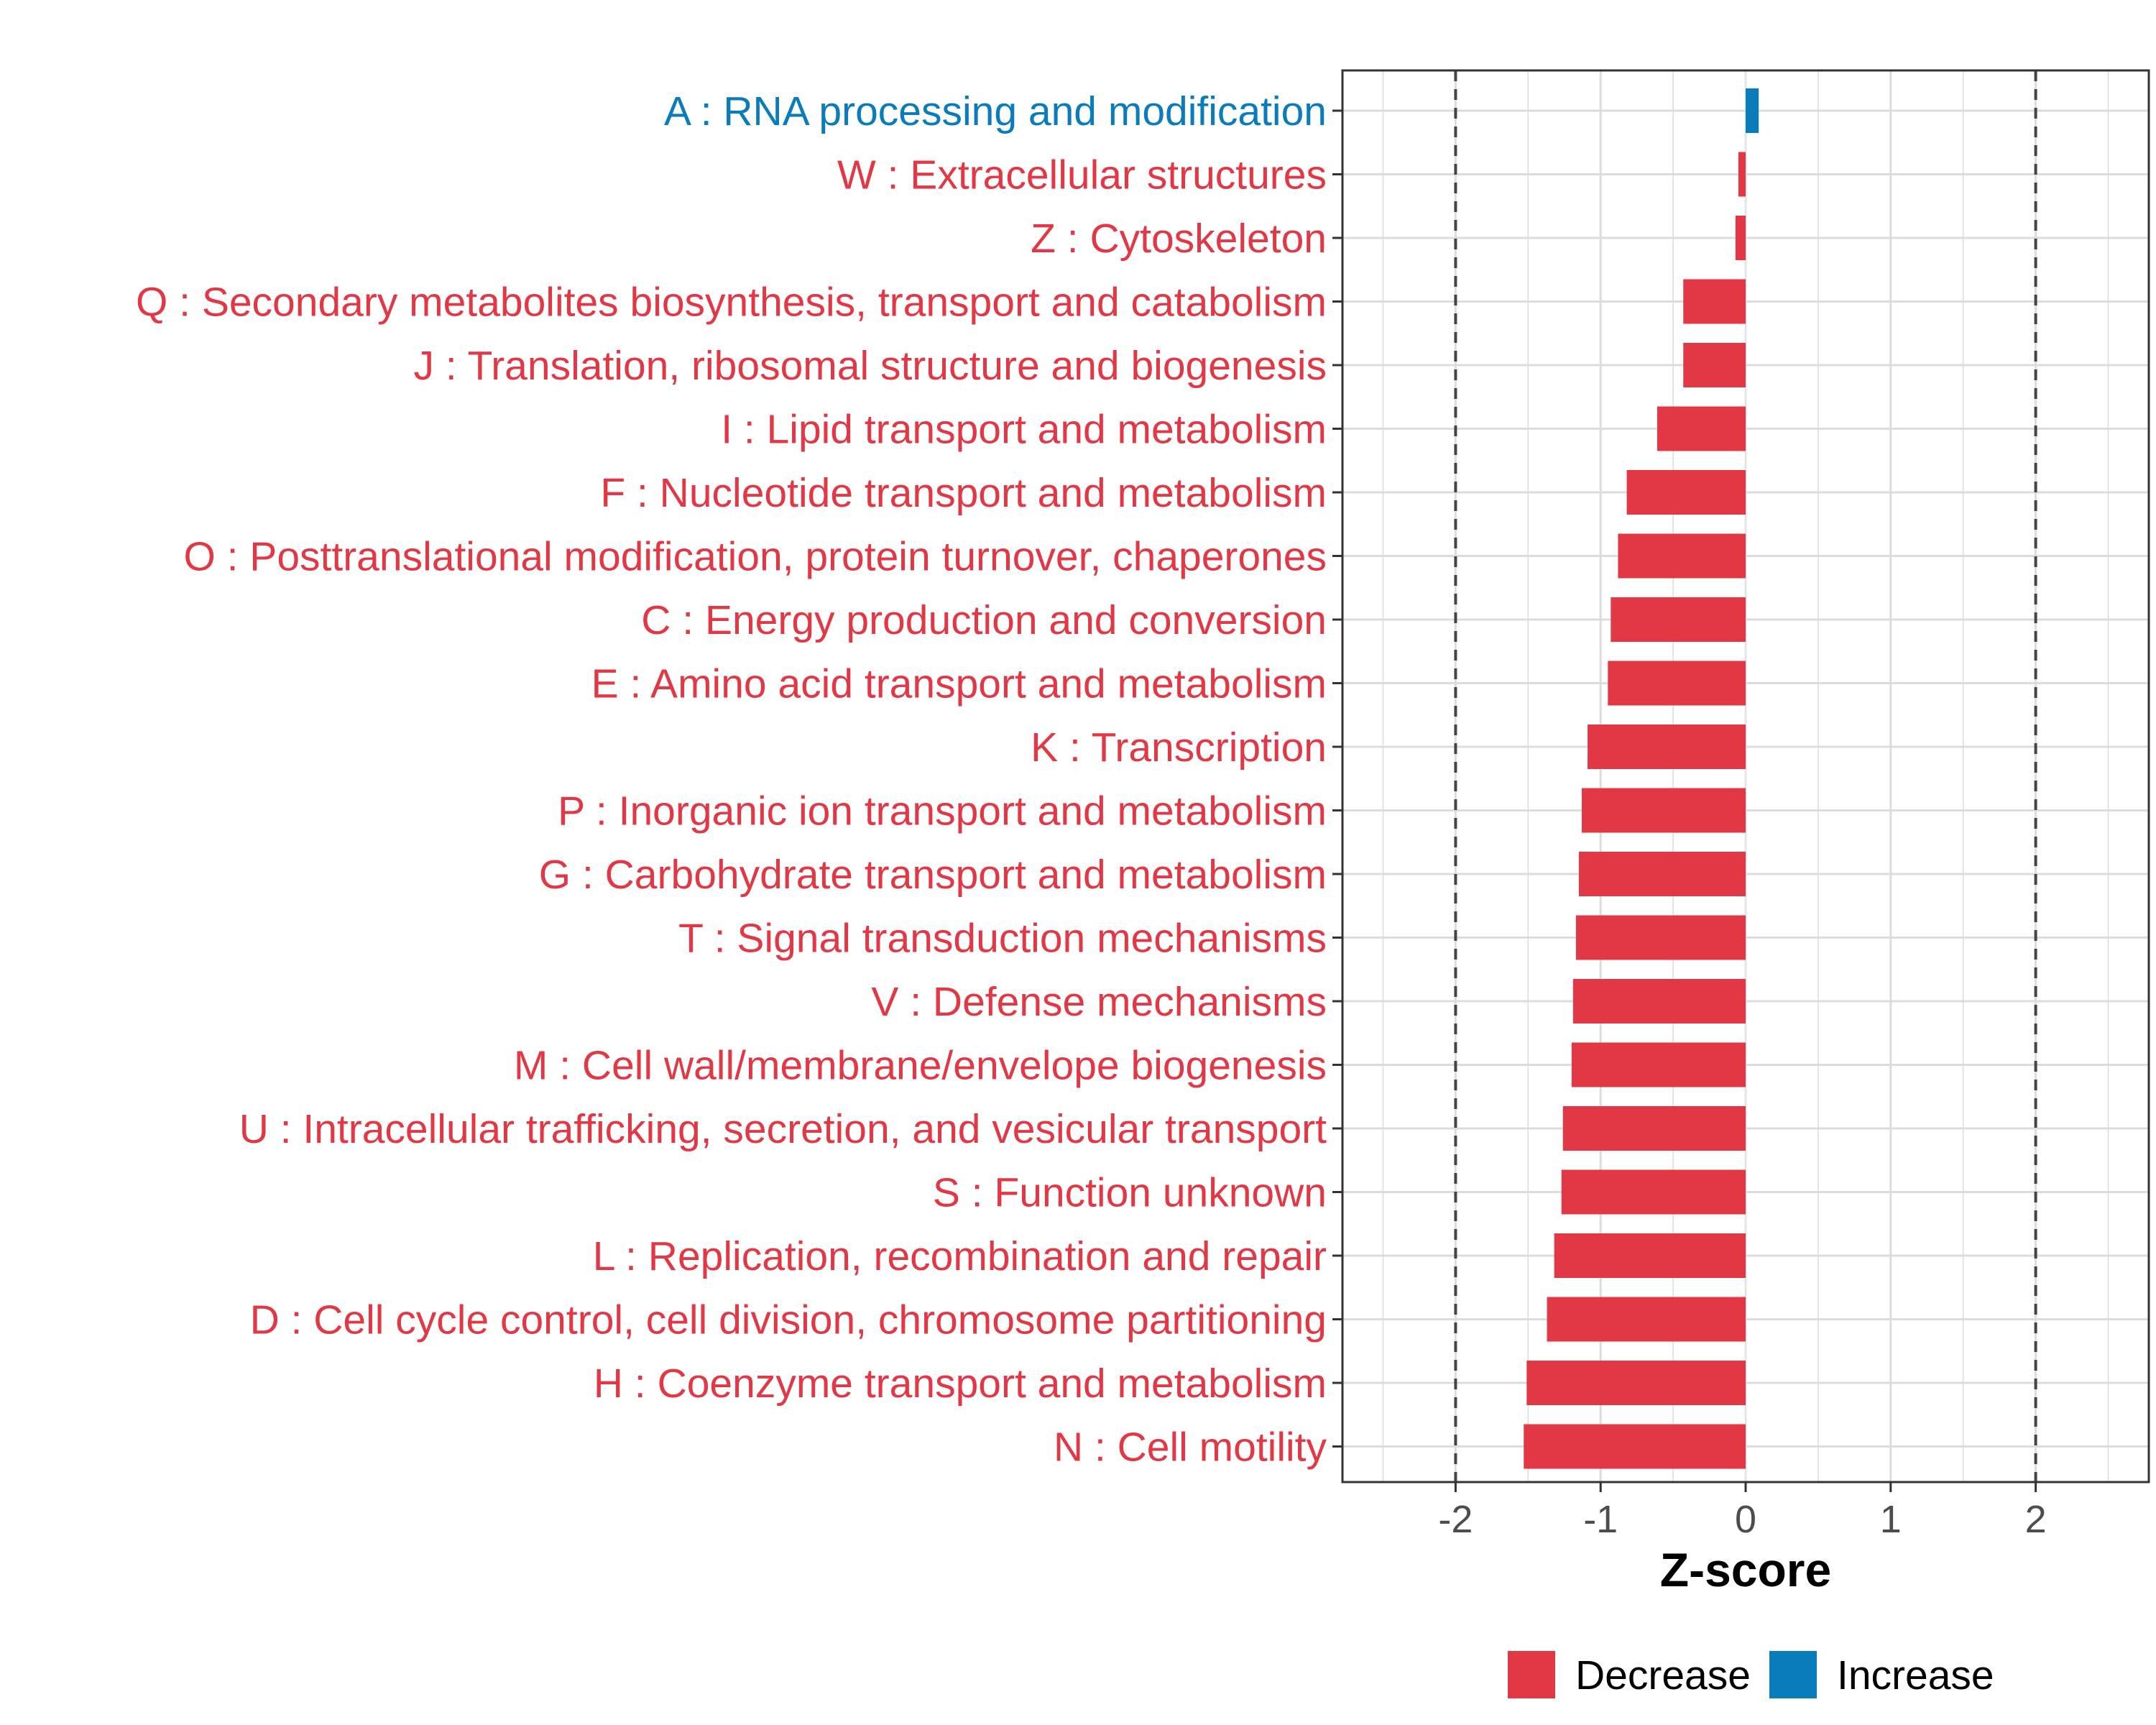 The width and height of the screenshot is (2156, 1725). What do you see at coordinates (1082, 175) in the screenshot?
I see `category-label: W : Extracellular structures` at bounding box center [1082, 175].